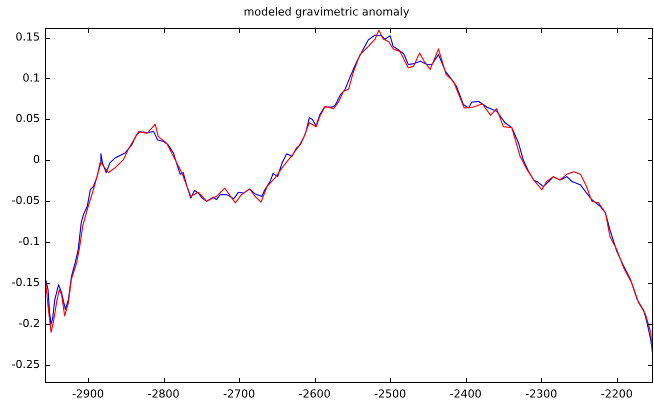 The height and width of the screenshot is (404, 654). I want to click on y-tick-label: -0.1, so click(29, 241).